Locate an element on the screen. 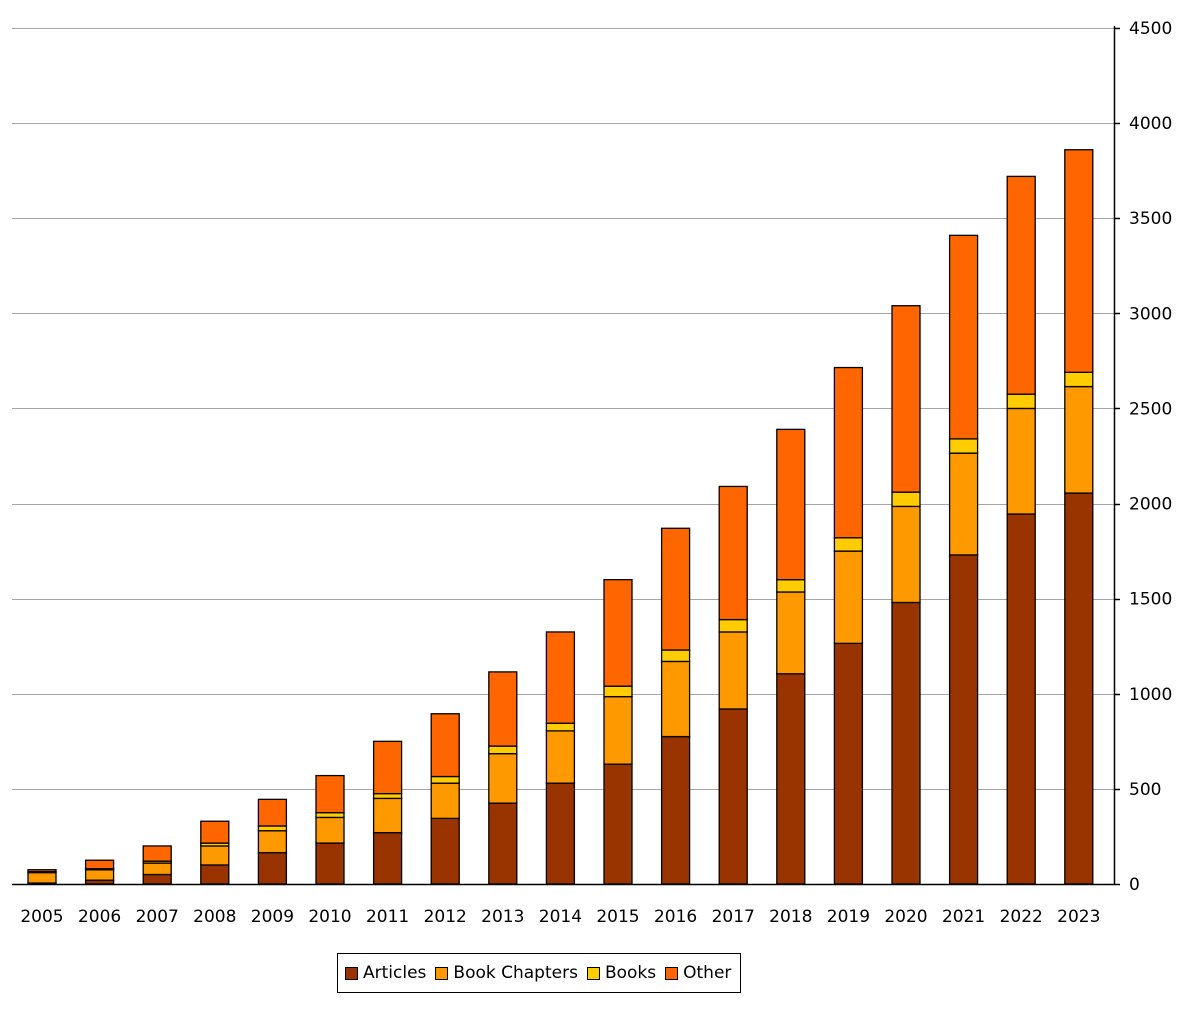  x-tick-label: 2011 is located at coordinates (387, 917).